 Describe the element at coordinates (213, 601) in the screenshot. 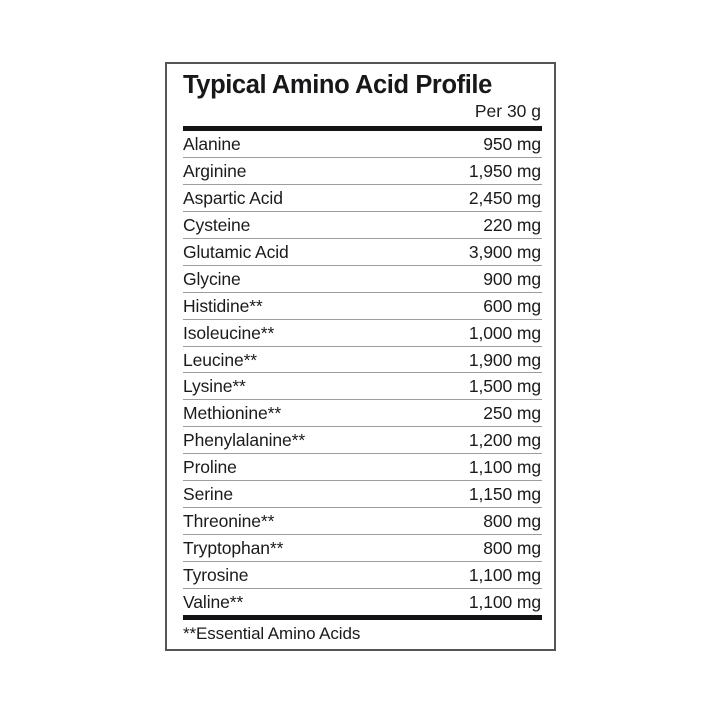

I see `nutrient-name: Valine**` at that location.